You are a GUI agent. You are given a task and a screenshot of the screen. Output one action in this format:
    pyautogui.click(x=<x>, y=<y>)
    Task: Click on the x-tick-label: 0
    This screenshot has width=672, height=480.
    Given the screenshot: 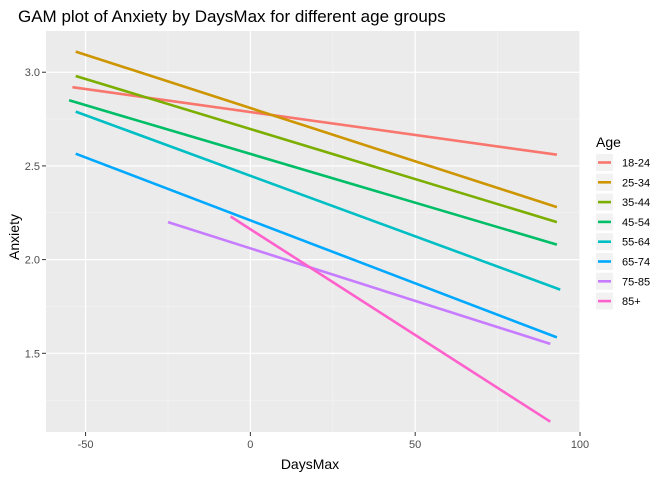 What is the action you would take?
    pyautogui.click(x=250, y=445)
    